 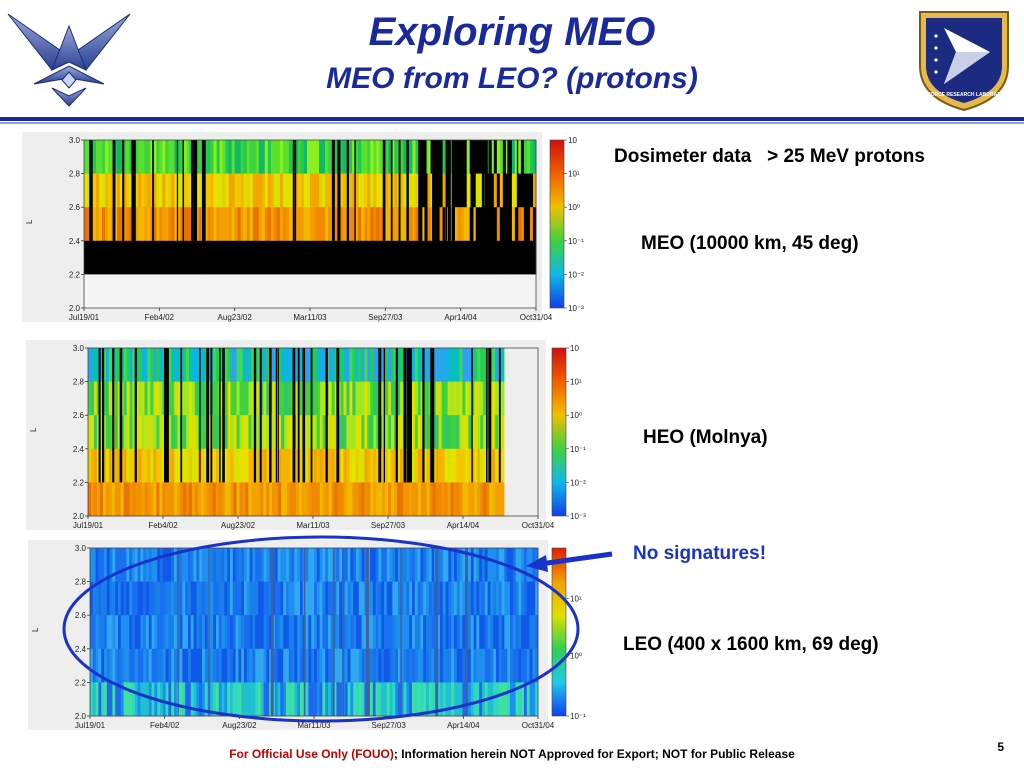 What do you see at coordinates (578, 482) in the screenshot?
I see `colorbar-tick-label: 10⁻²` at bounding box center [578, 482].